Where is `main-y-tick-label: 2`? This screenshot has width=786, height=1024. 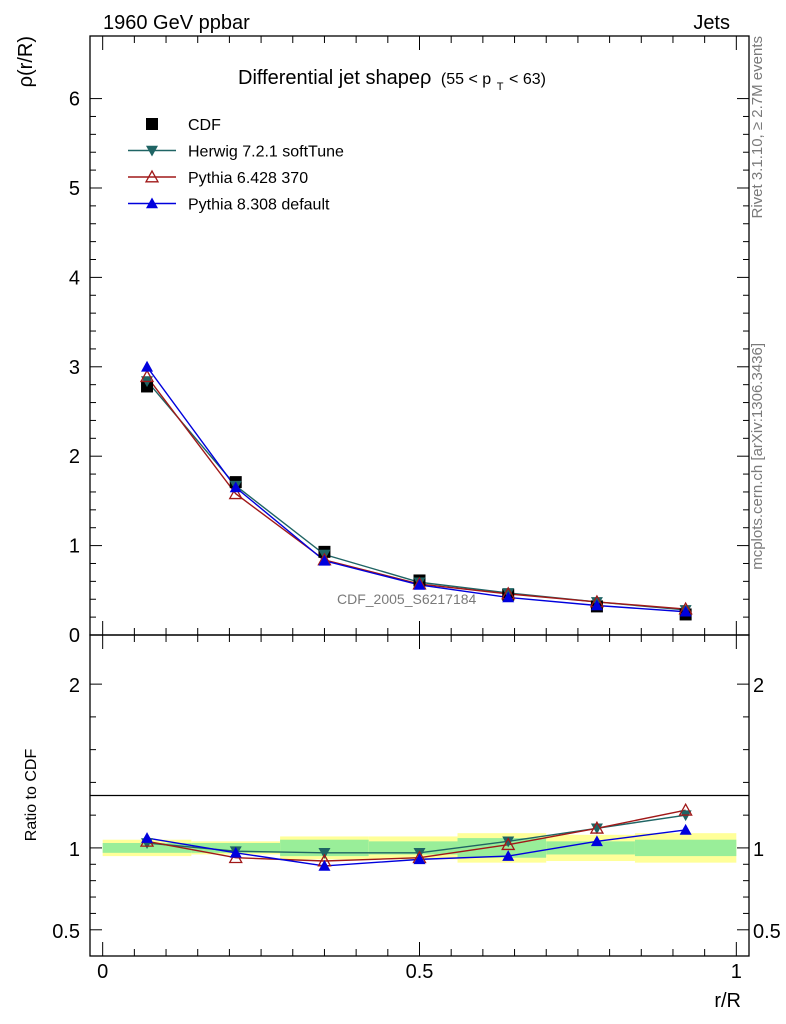
main-y-tick-label: 2 is located at coordinates (74, 457).